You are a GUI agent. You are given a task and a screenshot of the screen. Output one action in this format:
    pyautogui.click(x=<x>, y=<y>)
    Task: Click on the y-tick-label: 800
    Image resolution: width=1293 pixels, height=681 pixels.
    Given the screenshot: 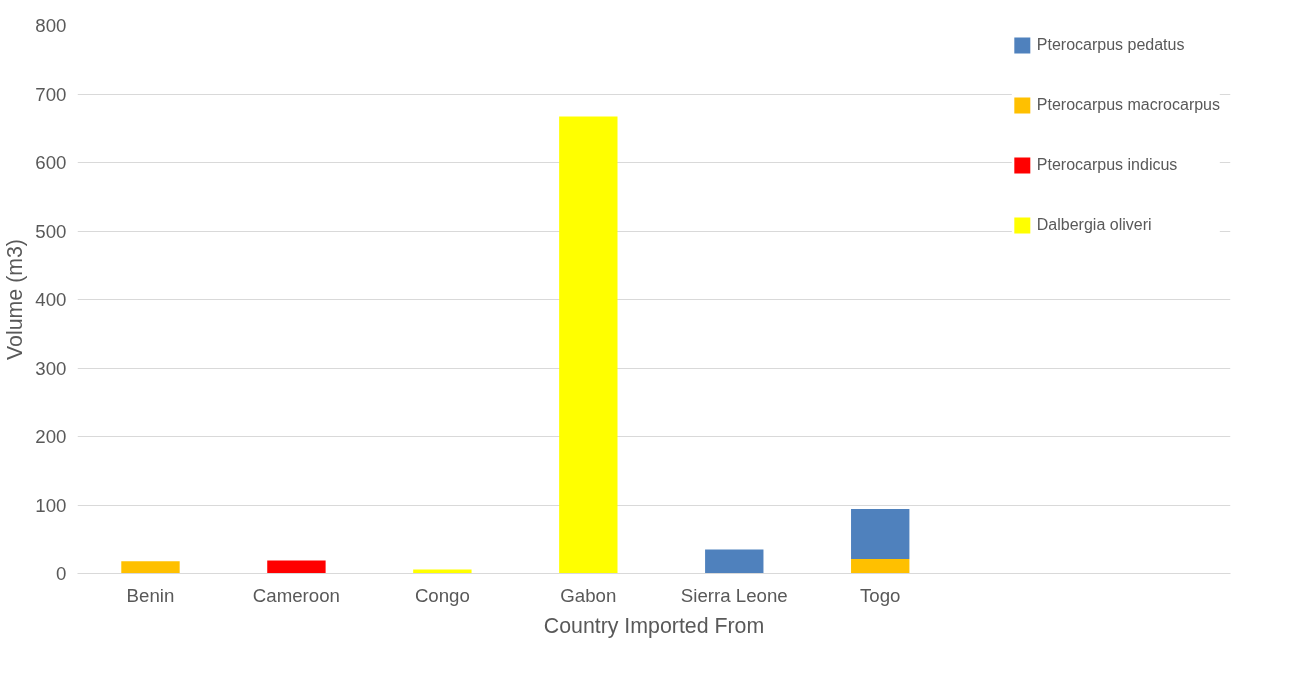 What is the action you would take?
    pyautogui.click(x=51, y=25)
    